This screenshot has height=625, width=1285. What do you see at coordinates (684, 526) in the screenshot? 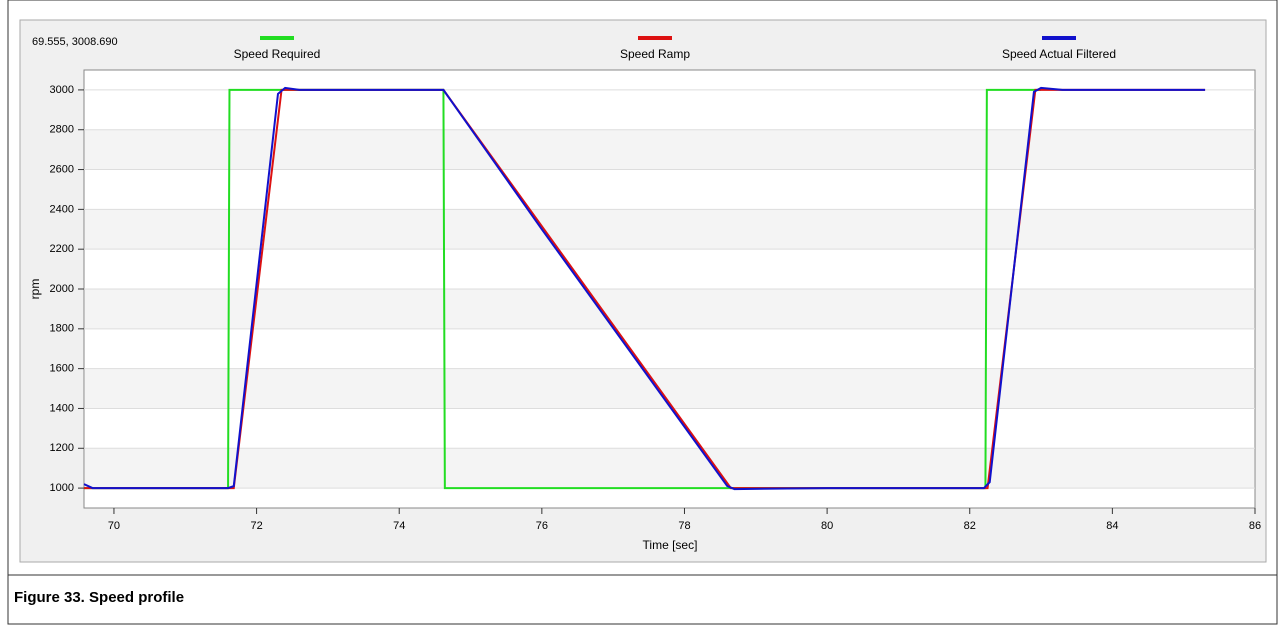
I see `x-tick-label: 78` at bounding box center [684, 526].